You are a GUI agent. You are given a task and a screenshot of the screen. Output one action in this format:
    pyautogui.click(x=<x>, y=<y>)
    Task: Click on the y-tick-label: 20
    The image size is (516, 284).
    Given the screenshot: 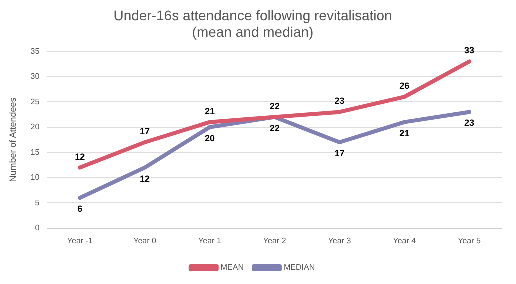 What is the action you would take?
    pyautogui.click(x=35, y=127)
    